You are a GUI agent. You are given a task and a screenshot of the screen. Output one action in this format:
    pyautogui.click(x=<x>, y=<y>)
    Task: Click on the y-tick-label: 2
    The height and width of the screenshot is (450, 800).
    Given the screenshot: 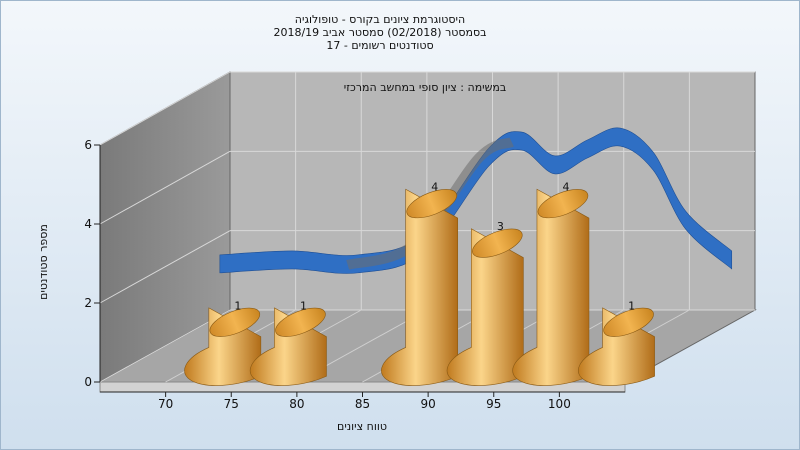 What is the action you would take?
    pyautogui.click(x=88, y=303)
    